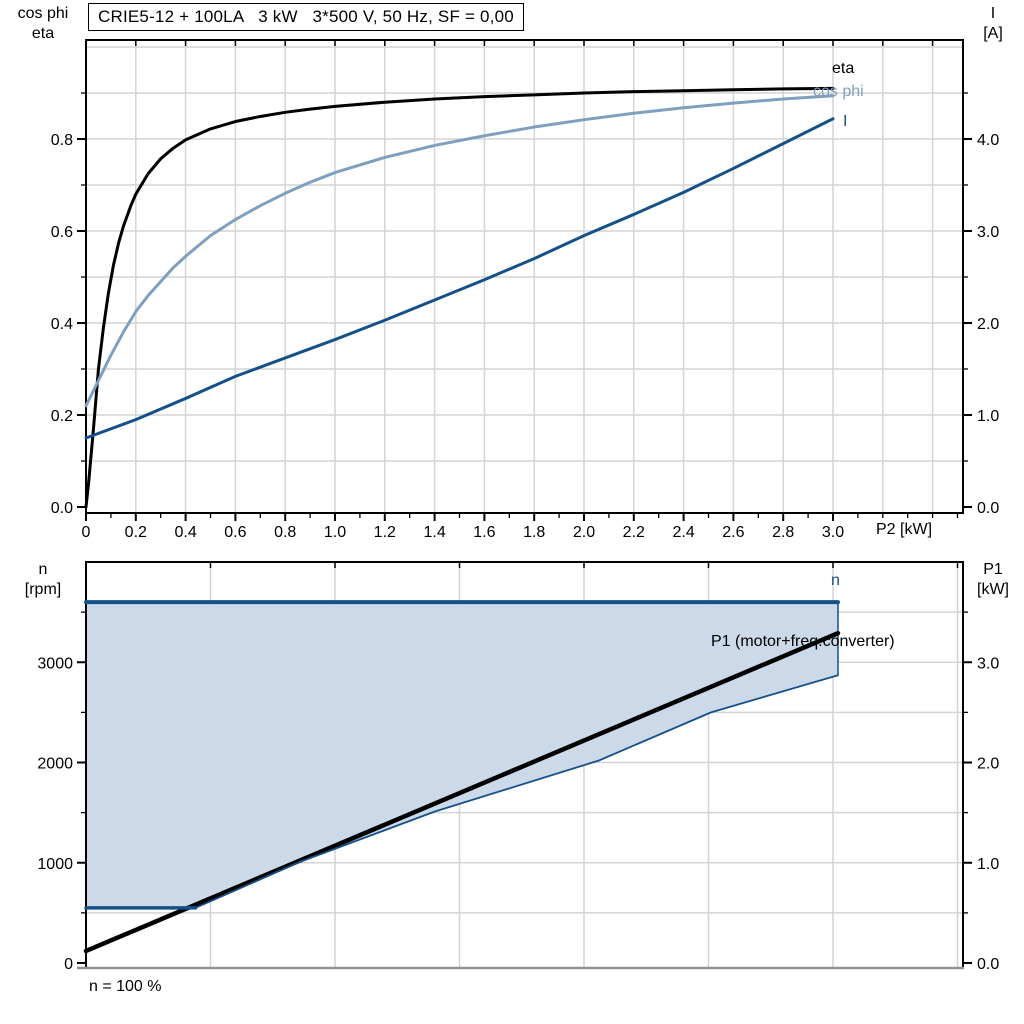 The height and width of the screenshot is (1024, 1024). Describe the element at coordinates (803, 641) in the screenshot. I see `p1-curve-label: P1 (motor+freq.converter)` at that location.